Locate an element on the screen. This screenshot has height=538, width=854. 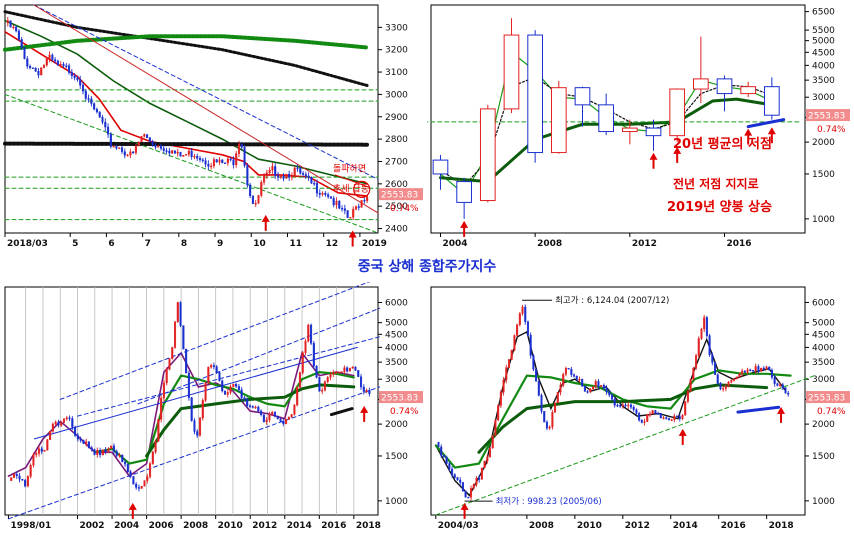
y-tick-label: 2000 is located at coordinates (823, 143).